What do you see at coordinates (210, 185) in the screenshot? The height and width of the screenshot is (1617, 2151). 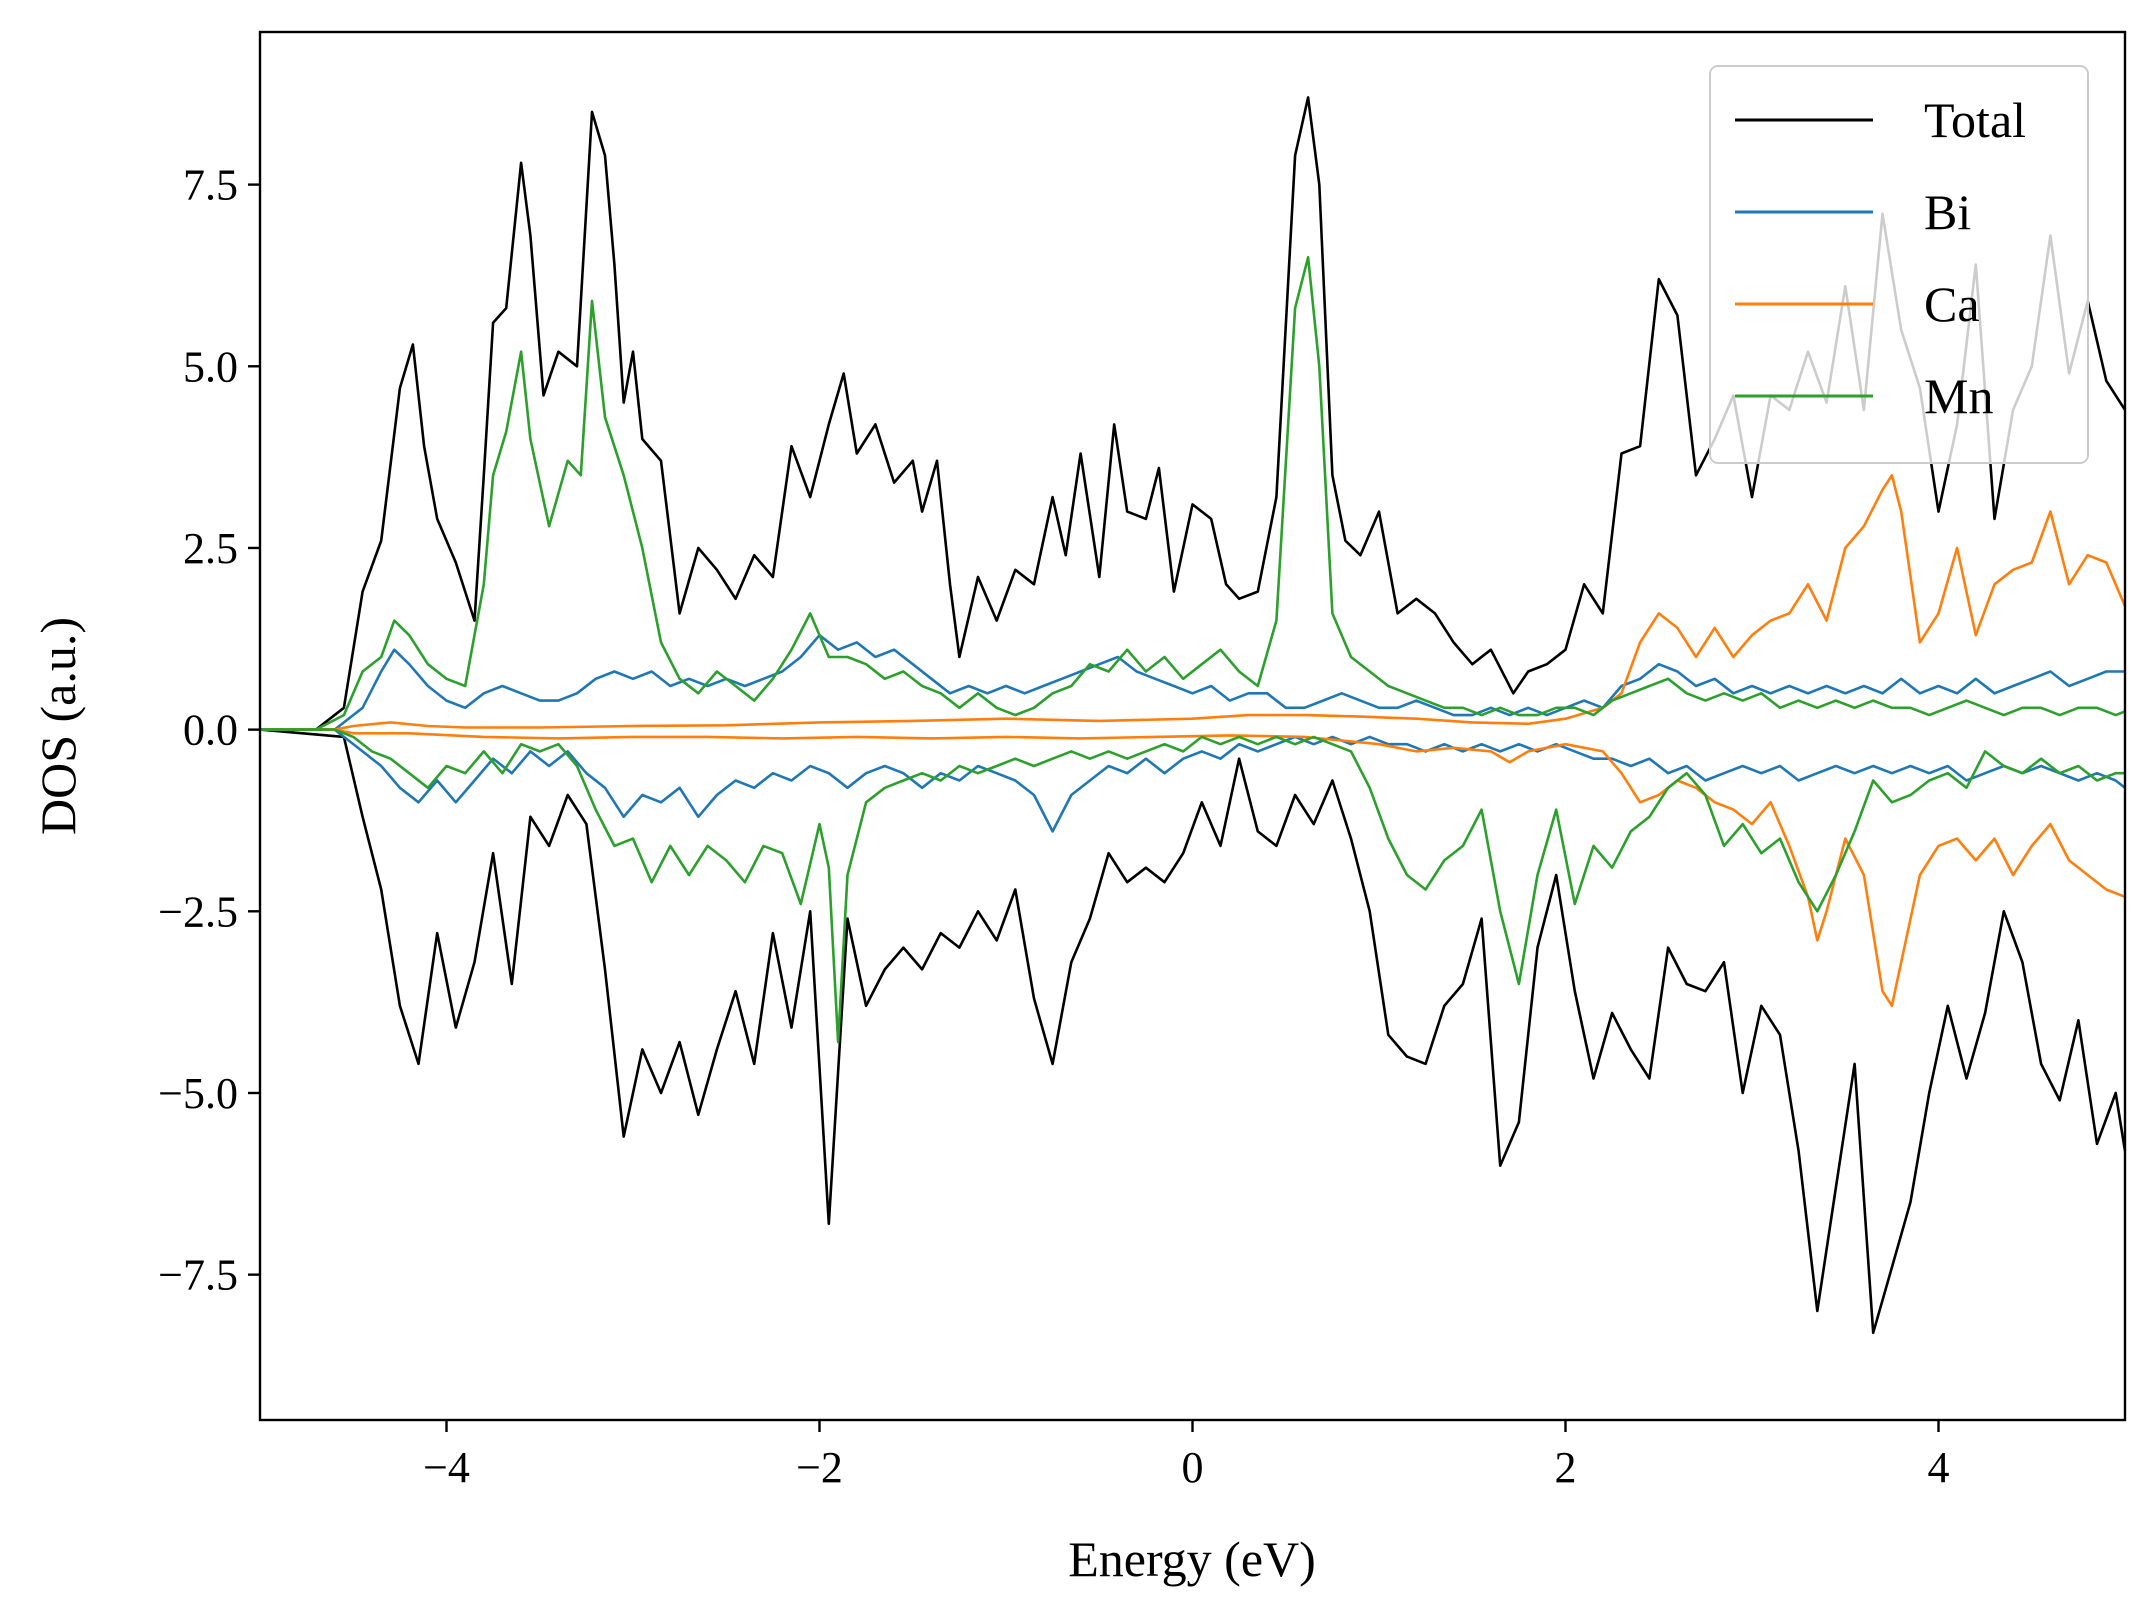 I see `y-tick-label: 7.5` at bounding box center [210, 185].